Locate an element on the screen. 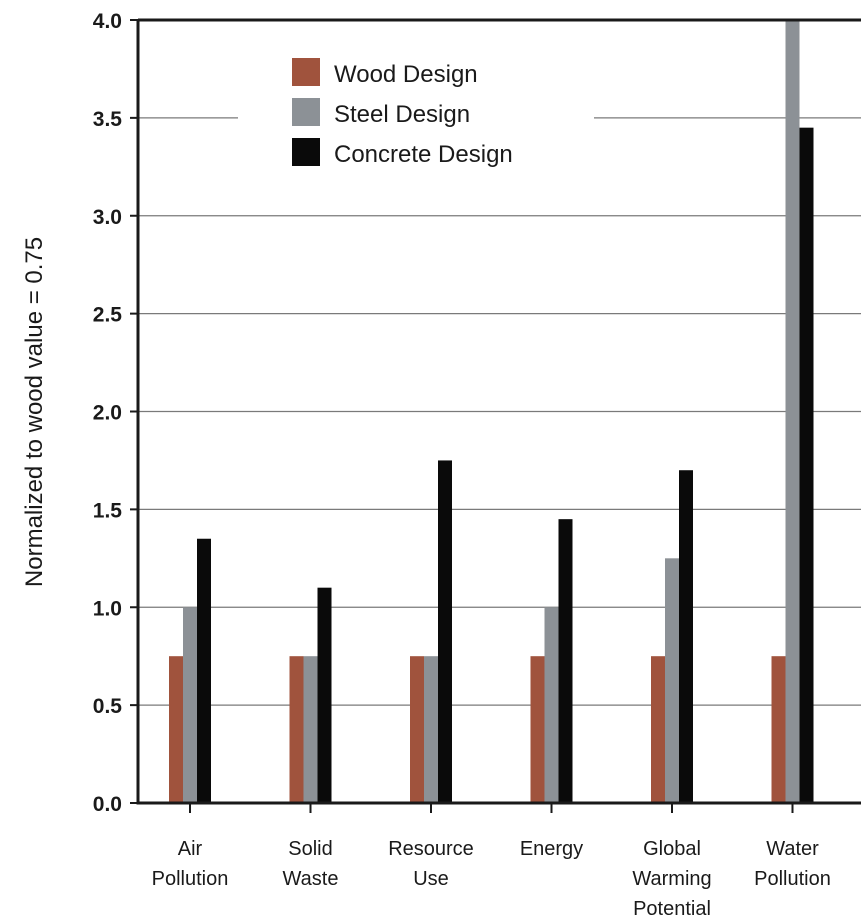 The width and height of the screenshot is (861, 923). y-tick-labels: 0.0 0.5 1.0 1.5 2.0 2.5 3.0 3.5 4.0 is located at coordinates (108, 413).